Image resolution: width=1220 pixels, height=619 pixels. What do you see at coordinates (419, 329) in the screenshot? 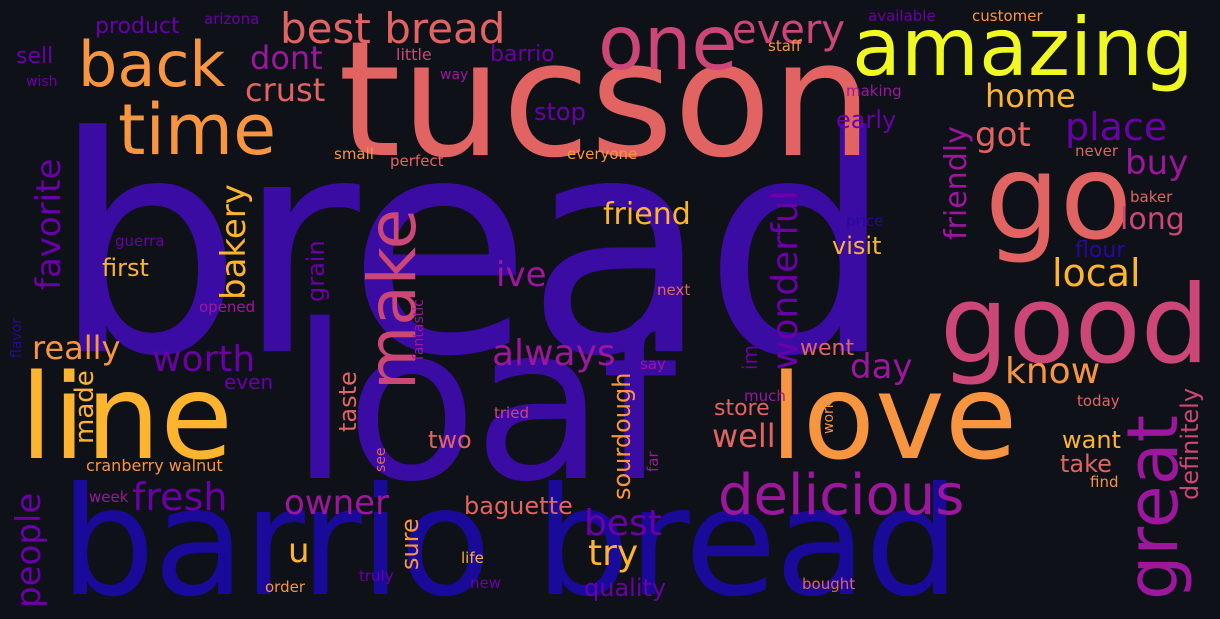
I see `word-fantastic: fantastic` at bounding box center [419, 329].